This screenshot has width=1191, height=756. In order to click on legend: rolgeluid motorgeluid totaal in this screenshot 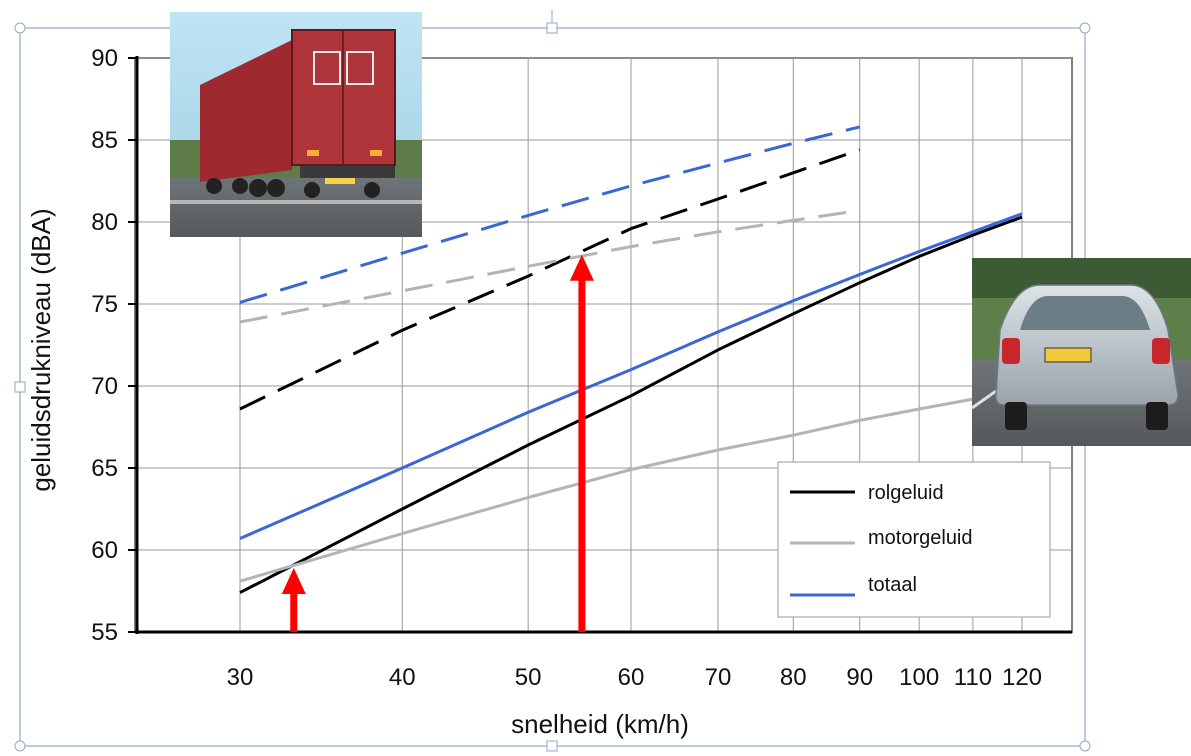, I will do `click(914, 539)`.